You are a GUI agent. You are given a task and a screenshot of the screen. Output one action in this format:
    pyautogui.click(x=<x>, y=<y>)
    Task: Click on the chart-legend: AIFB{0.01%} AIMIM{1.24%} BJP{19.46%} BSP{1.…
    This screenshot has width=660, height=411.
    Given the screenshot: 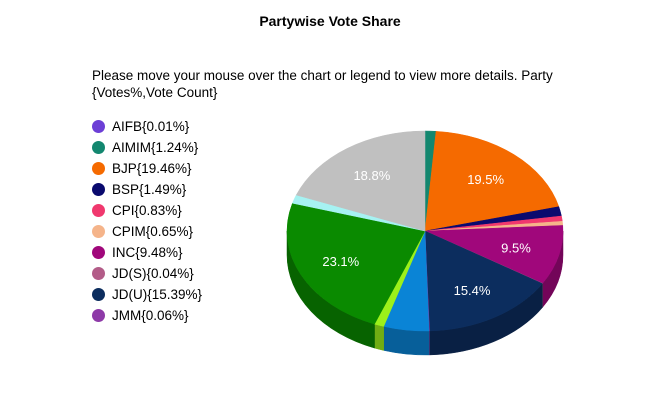 What is the action you would take?
    pyautogui.click(x=147, y=221)
    